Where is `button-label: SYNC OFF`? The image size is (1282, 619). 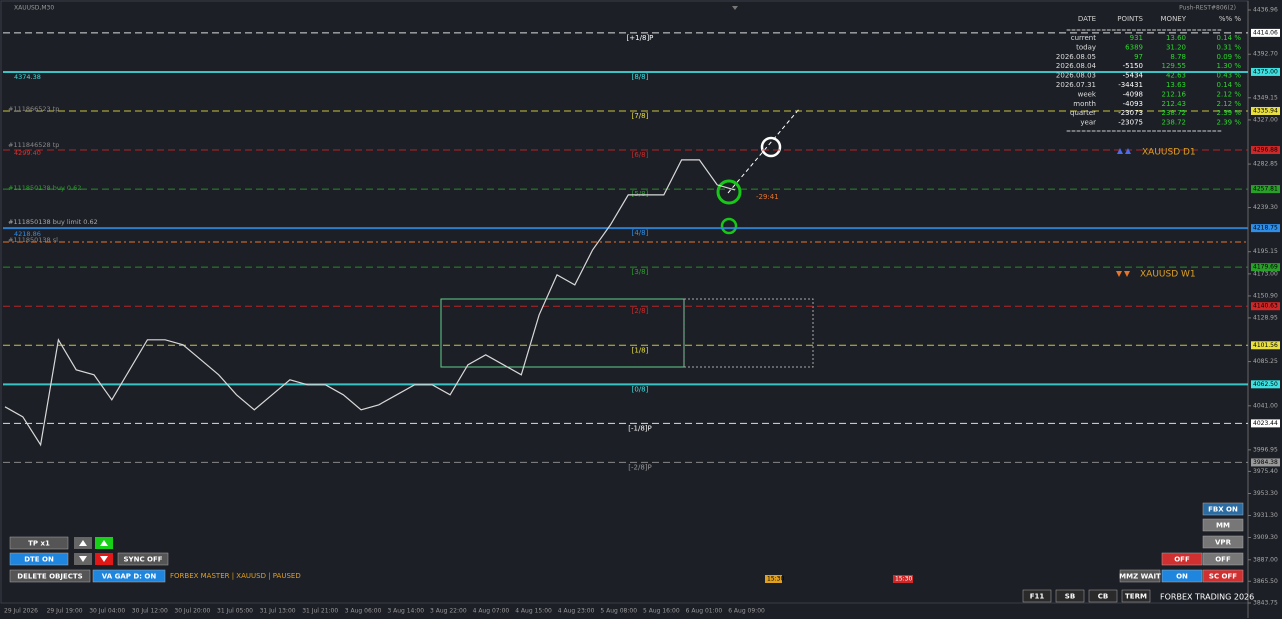 button-label: SYNC OFF is located at coordinates (142, 560).